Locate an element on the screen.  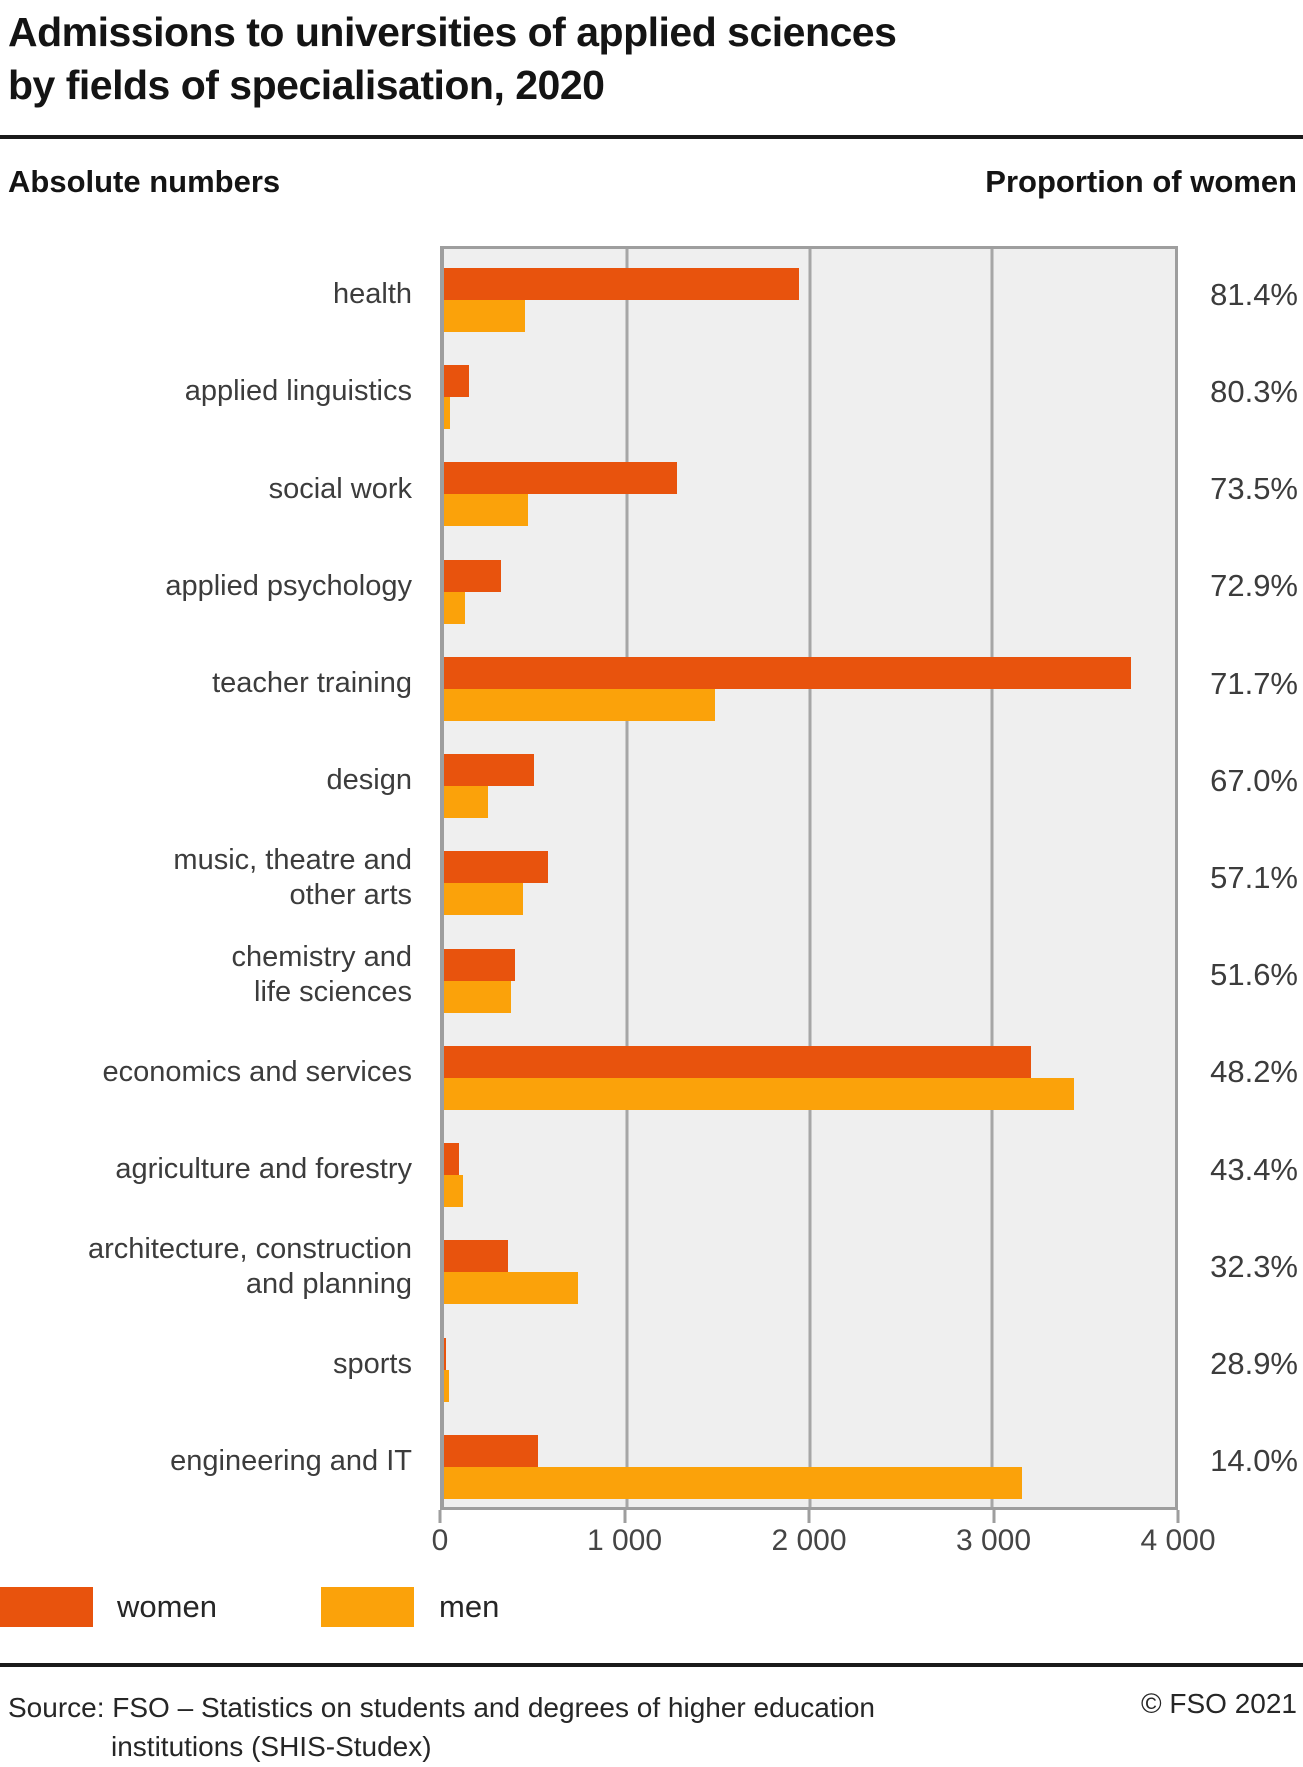
category-label: architecture, construction and planning is located at coordinates (250, 1266).